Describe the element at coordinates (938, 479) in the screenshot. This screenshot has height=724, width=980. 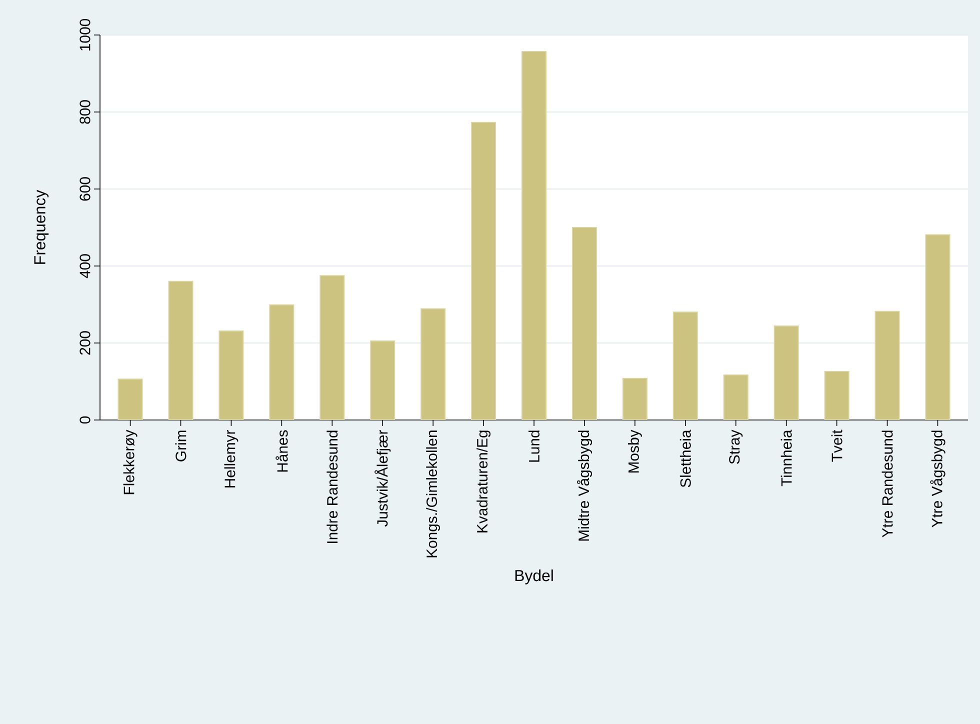
I see `x-tick-label: Ytre Vågsbygd` at that location.